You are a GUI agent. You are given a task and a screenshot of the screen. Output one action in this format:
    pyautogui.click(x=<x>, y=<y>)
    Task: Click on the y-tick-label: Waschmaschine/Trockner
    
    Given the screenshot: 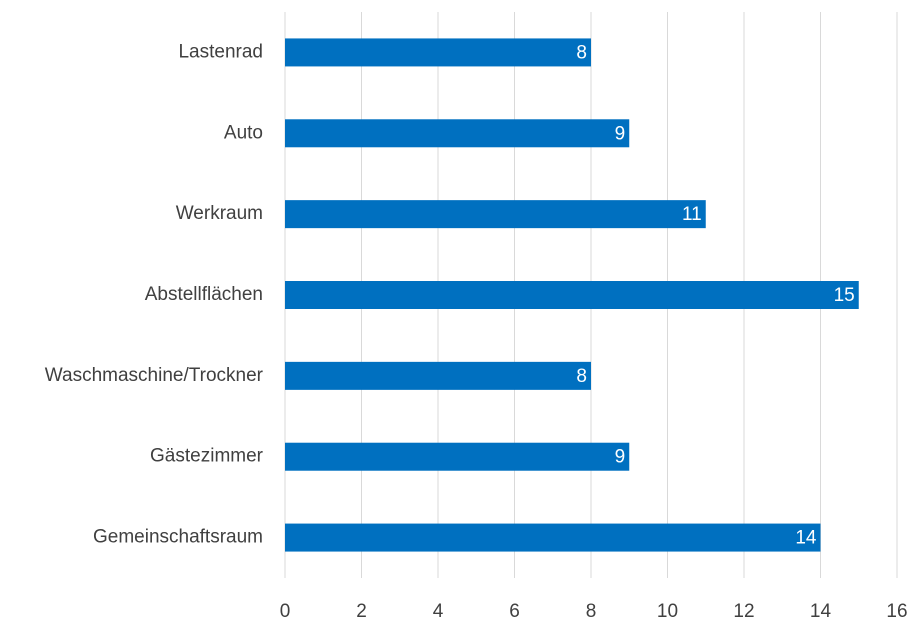 What is the action you would take?
    pyautogui.click(x=154, y=375)
    